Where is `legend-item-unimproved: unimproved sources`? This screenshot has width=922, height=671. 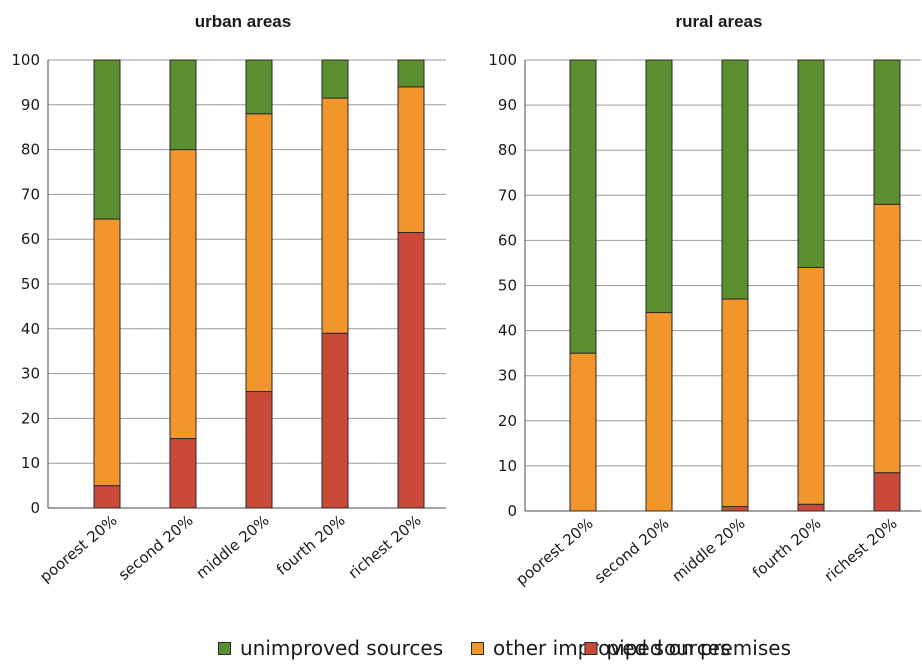
legend-item-unimproved: unimproved sources is located at coordinates (330, 648).